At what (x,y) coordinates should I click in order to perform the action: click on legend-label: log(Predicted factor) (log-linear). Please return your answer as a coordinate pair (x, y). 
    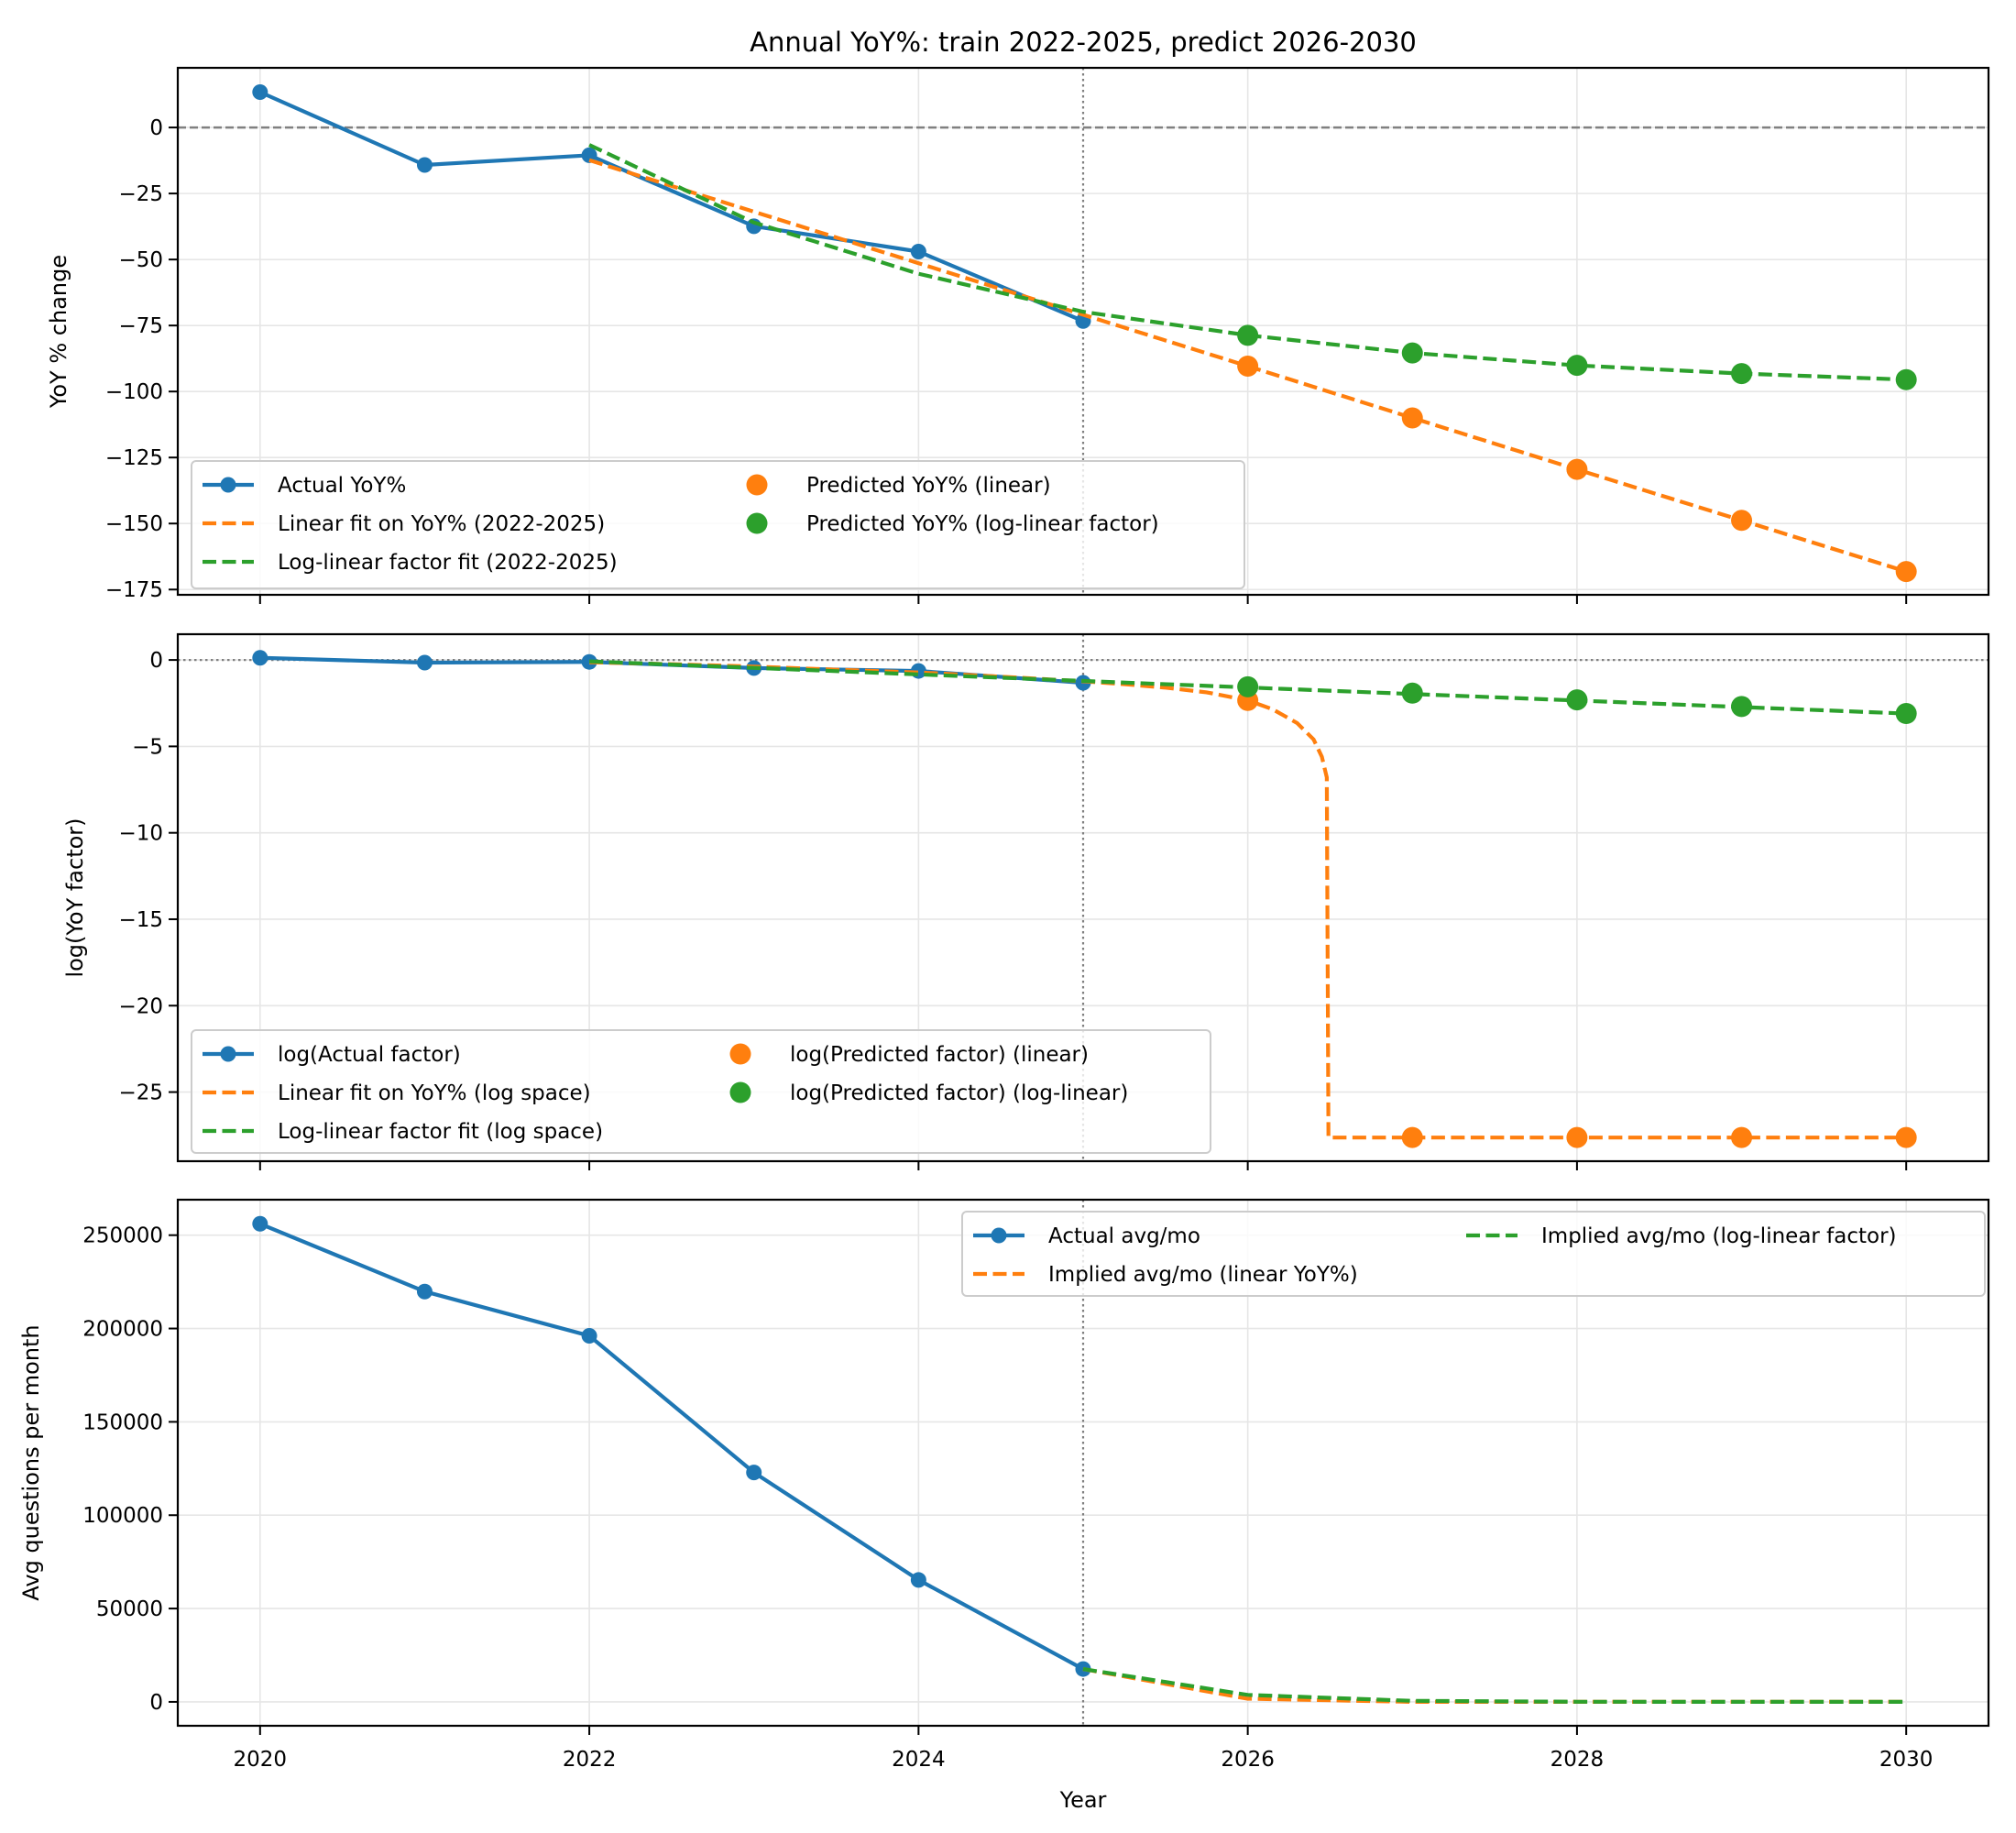
    Looking at the image, I should click on (959, 1093).